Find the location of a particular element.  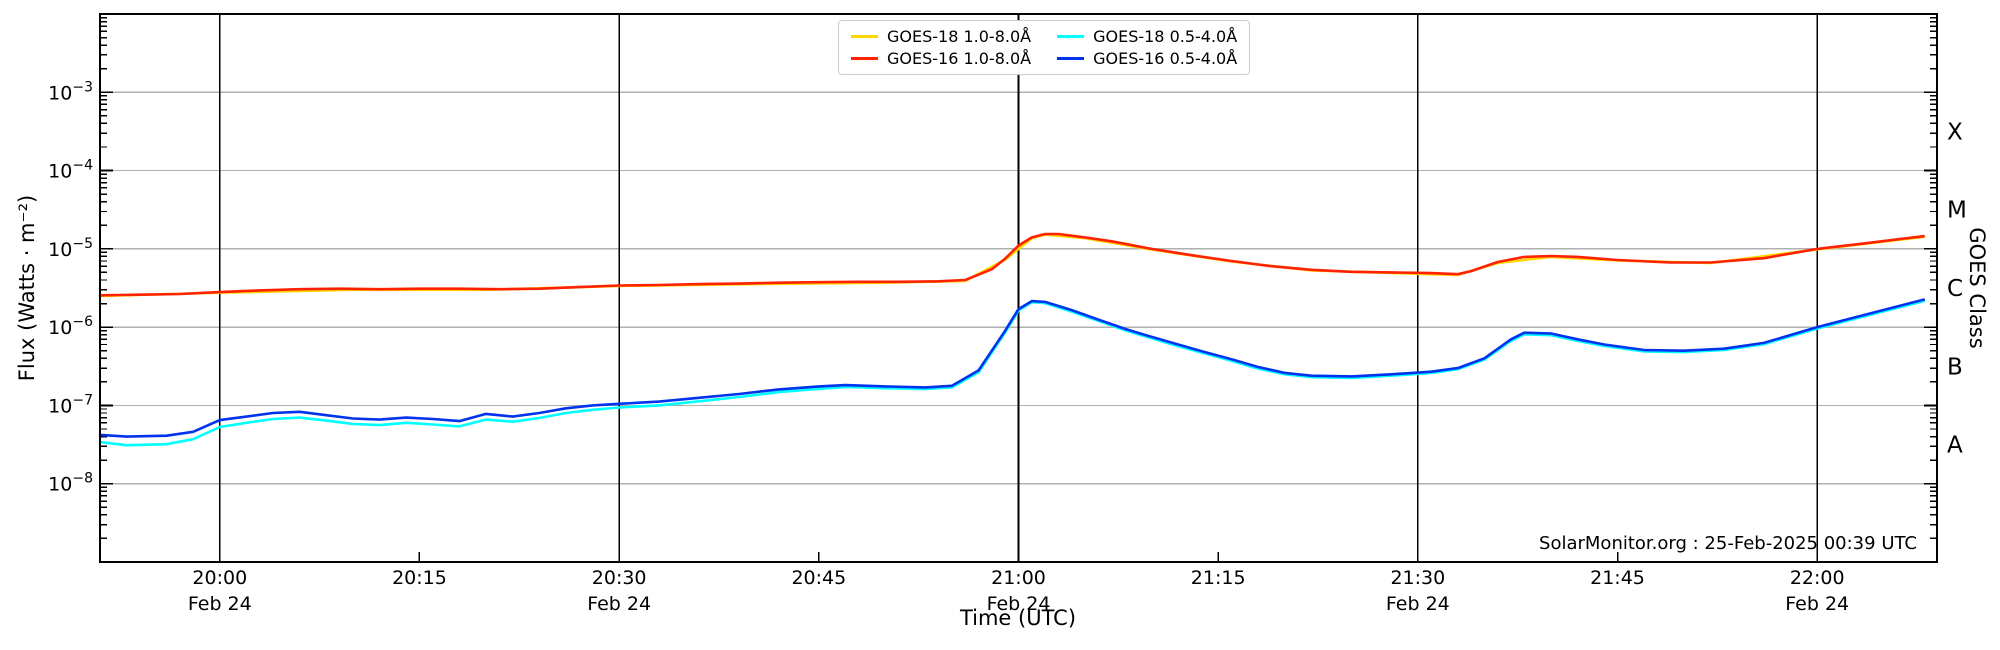

x-tick-time-label: 21:30 is located at coordinates (1417, 578).